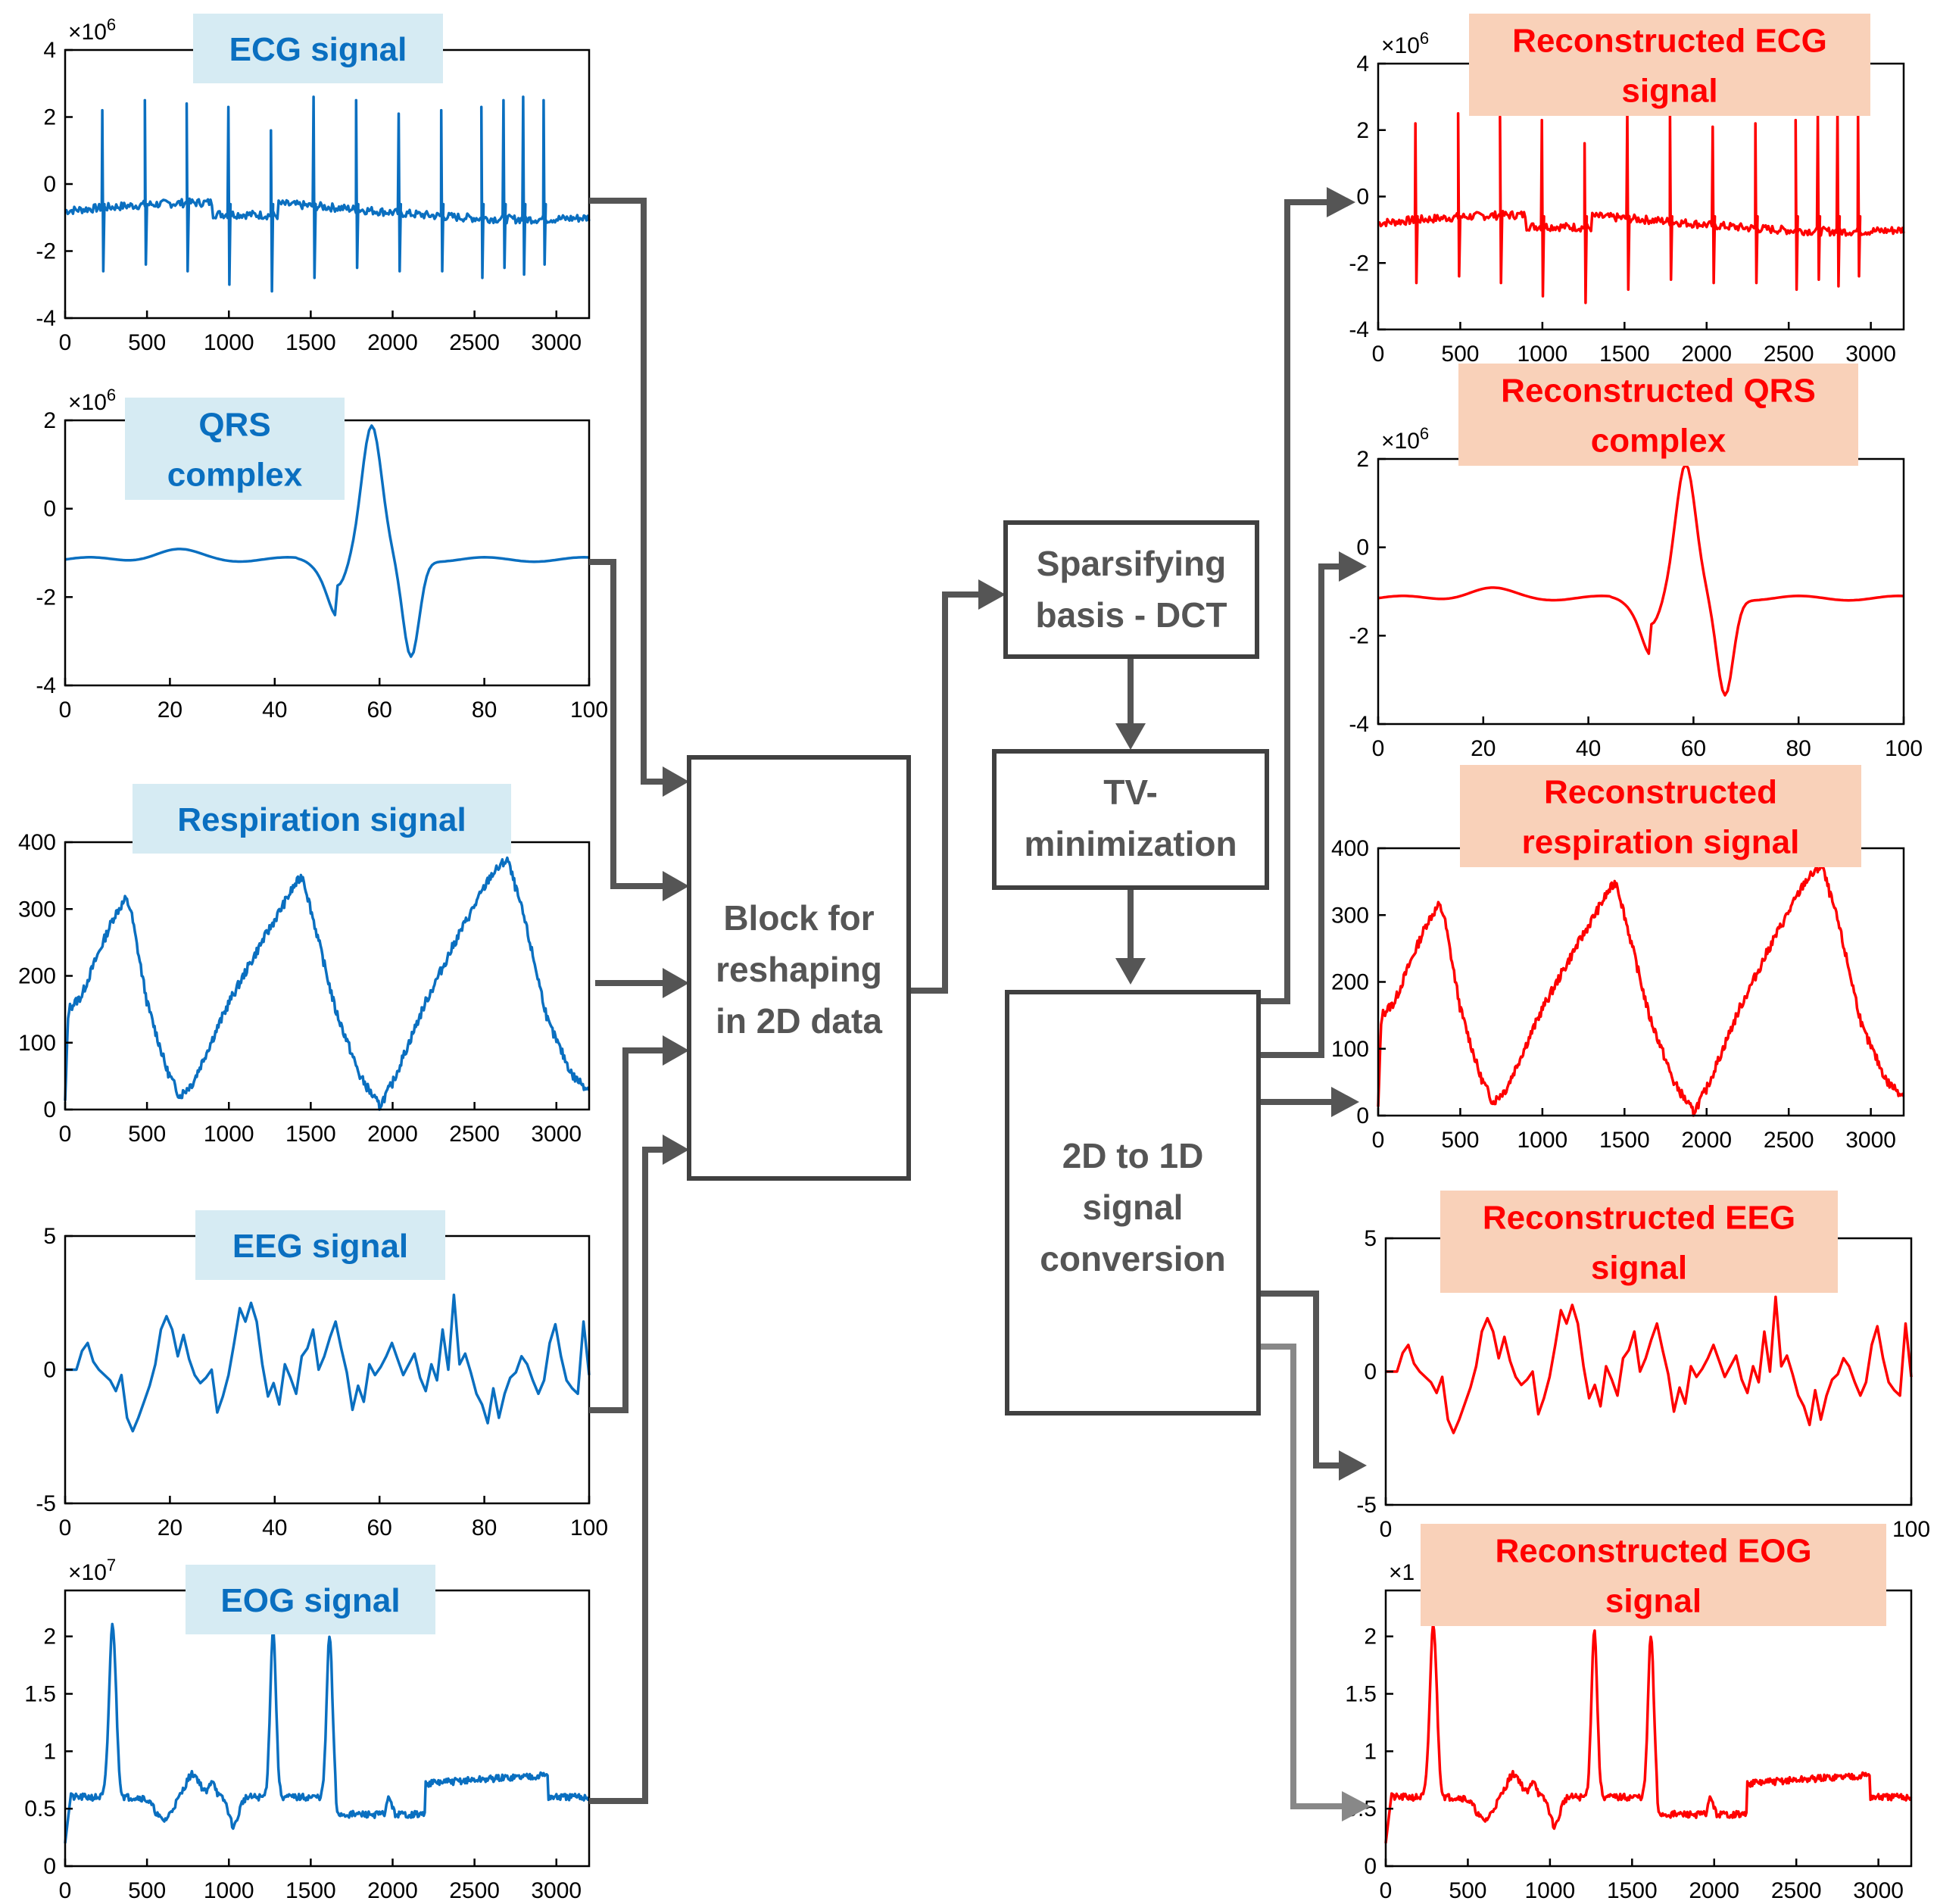 The width and height of the screenshot is (1937, 1904). What do you see at coordinates (1550, 1890) in the screenshot?
I see `x-tick-label: 1000` at bounding box center [1550, 1890].